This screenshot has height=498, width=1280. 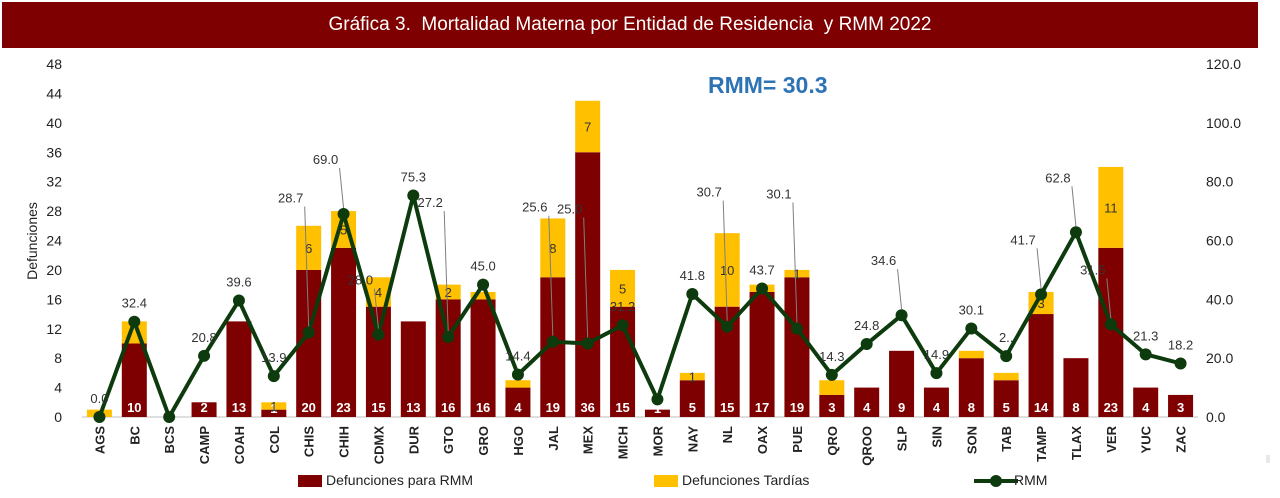 What do you see at coordinates (971, 407) in the screenshot?
I see `bar-label-rmm: 8` at bounding box center [971, 407].